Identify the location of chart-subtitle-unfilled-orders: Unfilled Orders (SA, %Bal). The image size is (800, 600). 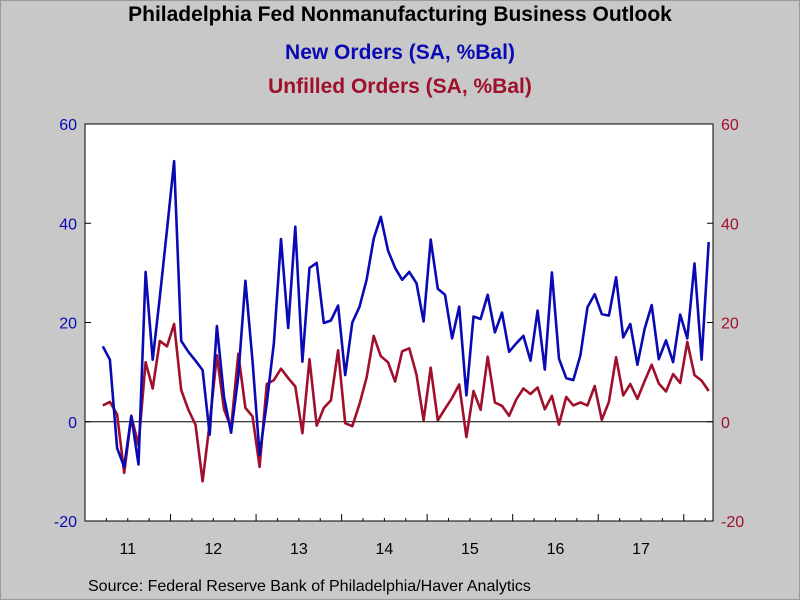
(400, 86).